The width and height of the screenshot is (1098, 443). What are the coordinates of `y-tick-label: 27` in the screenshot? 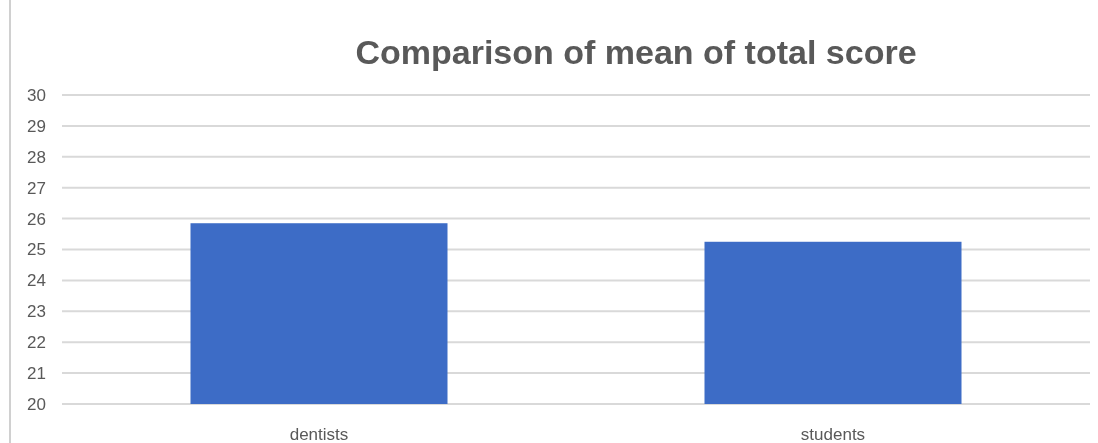 It's located at (36, 188).